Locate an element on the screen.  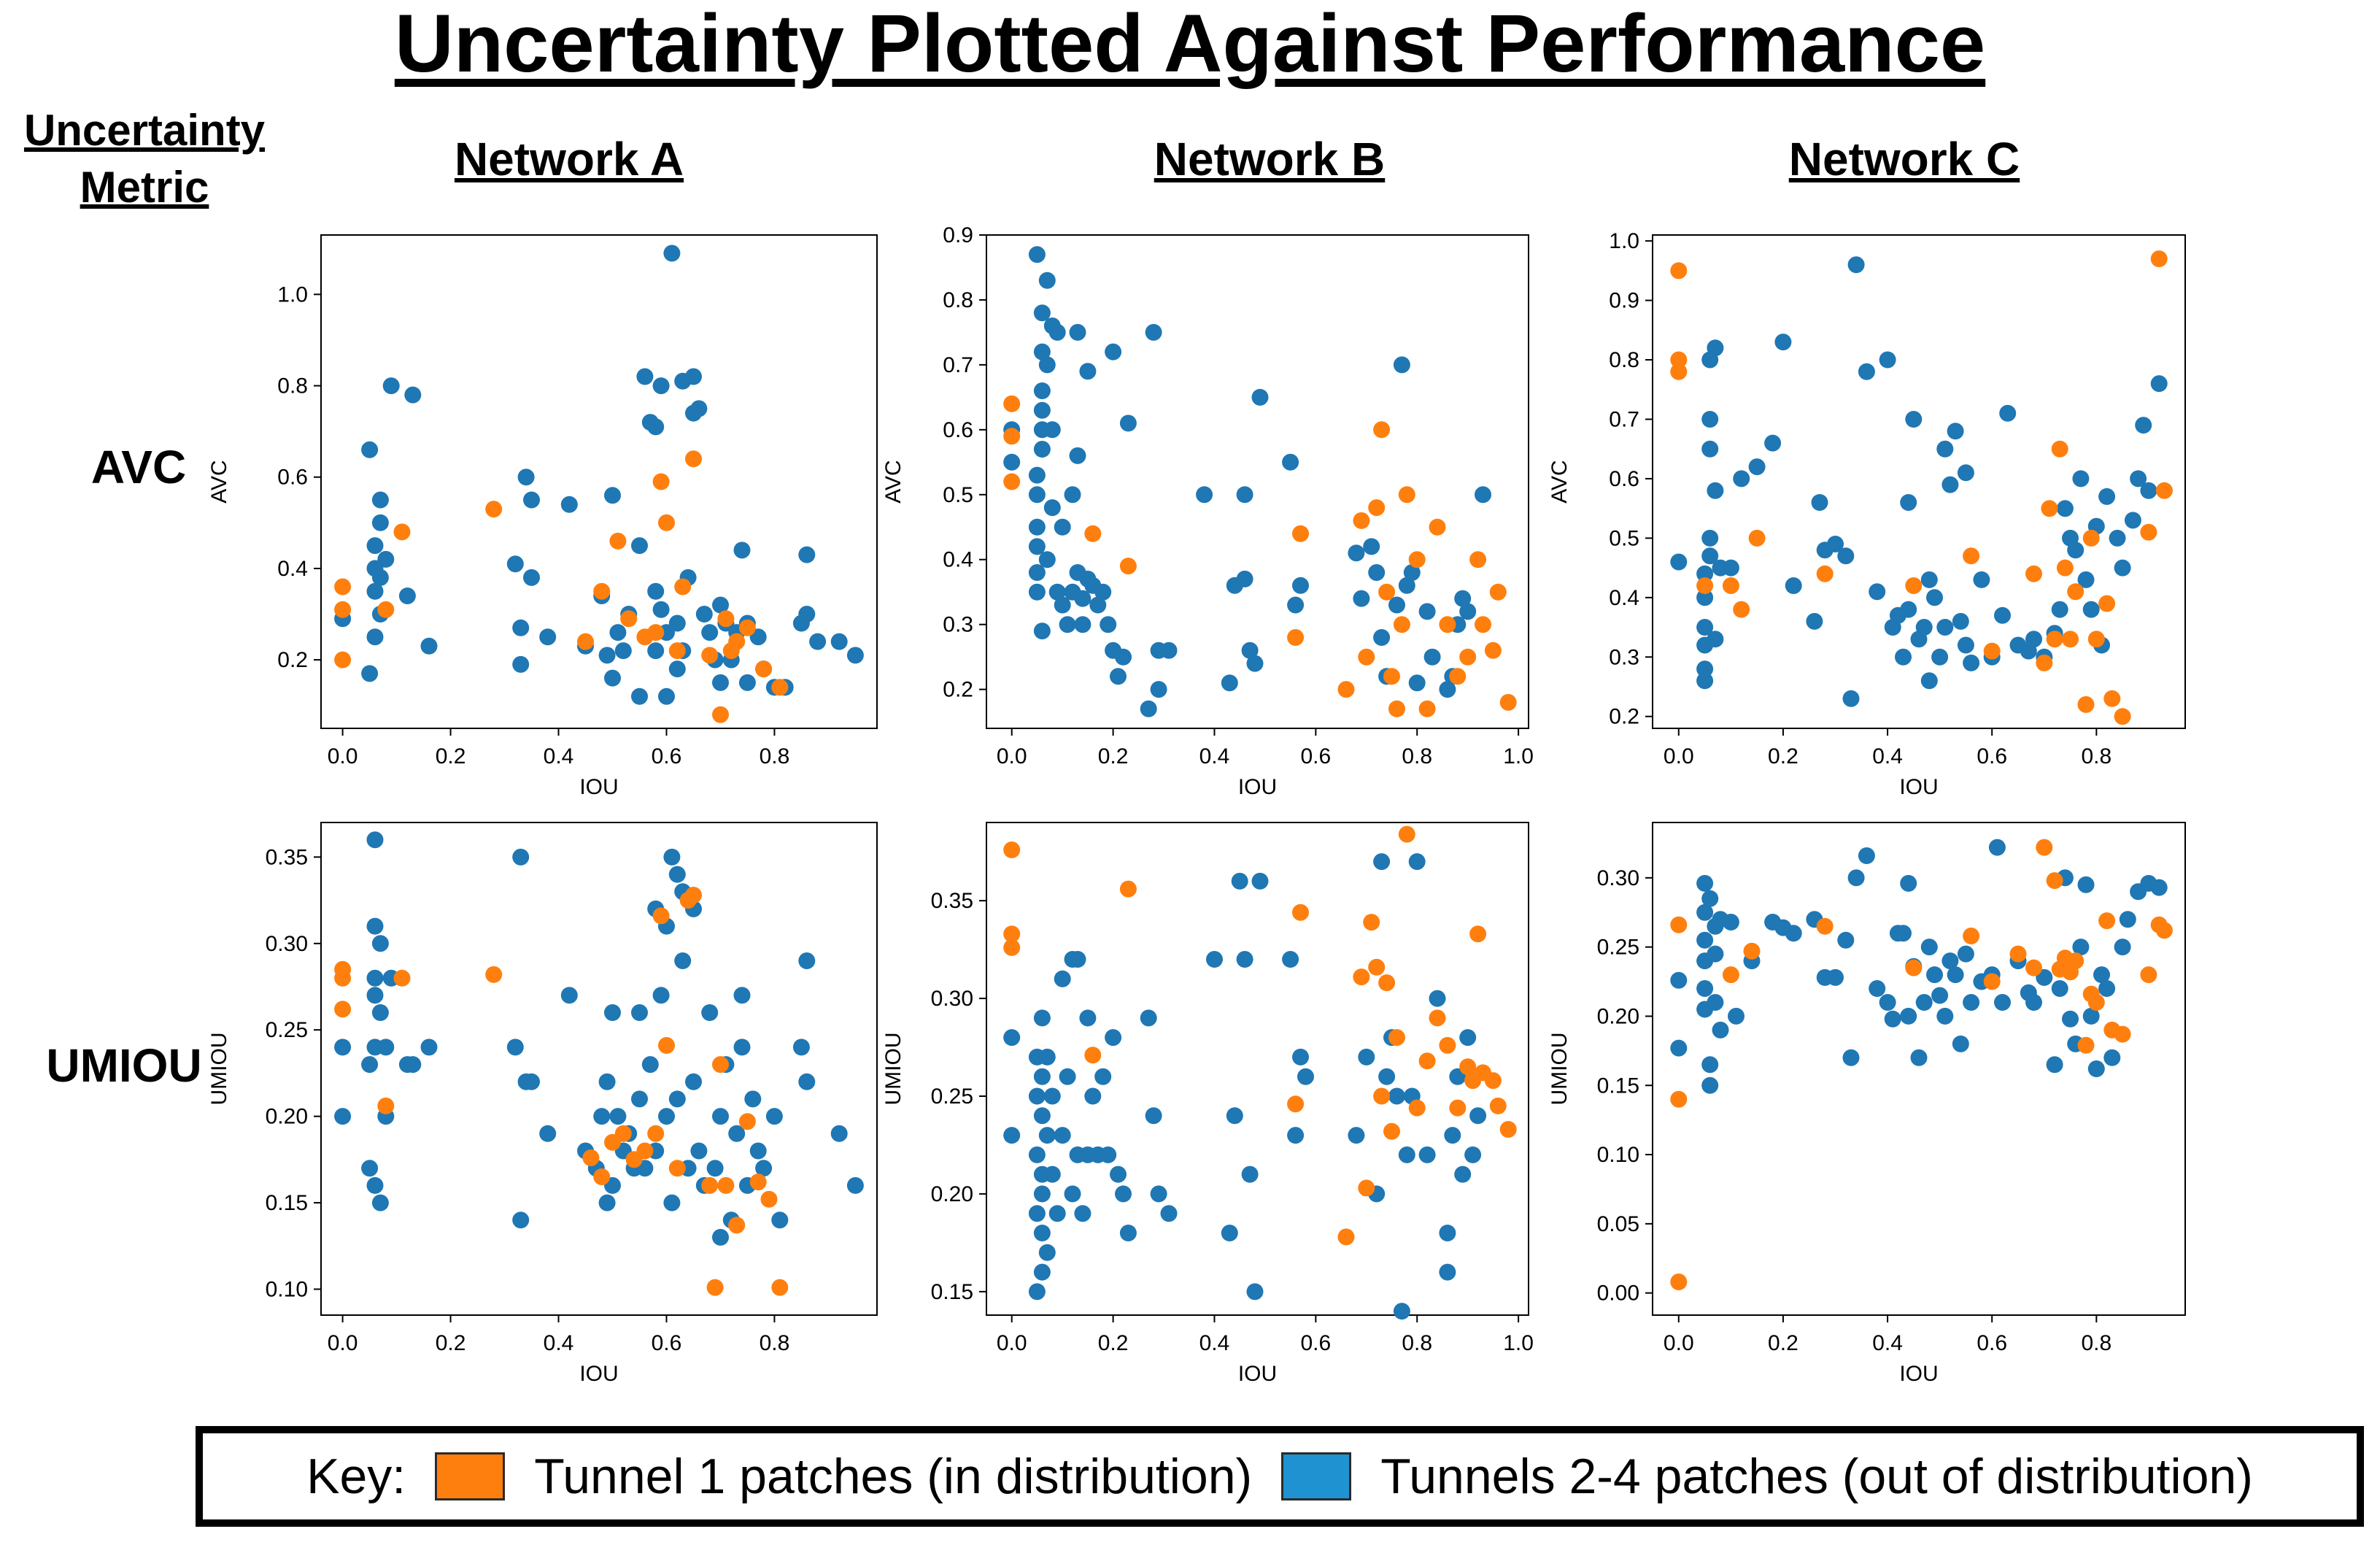
y-tick-label: 0.00 is located at coordinates (1618, 1294).